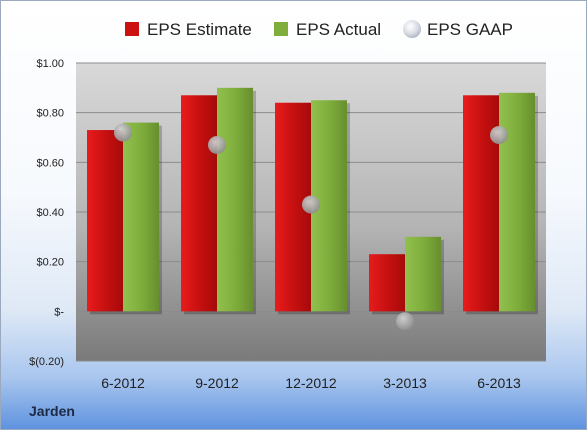  Describe the element at coordinates (52, 411) in the screenshot. I see `company-name: Jarden` at that location.